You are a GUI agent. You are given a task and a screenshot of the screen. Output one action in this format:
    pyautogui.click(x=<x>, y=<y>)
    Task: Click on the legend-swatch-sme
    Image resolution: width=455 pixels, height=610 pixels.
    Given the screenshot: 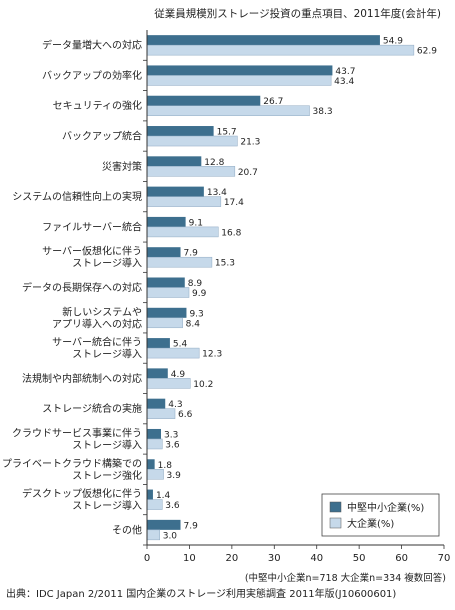 What is the action you would take?
    pyautogui.click(x=335, y=507)
    